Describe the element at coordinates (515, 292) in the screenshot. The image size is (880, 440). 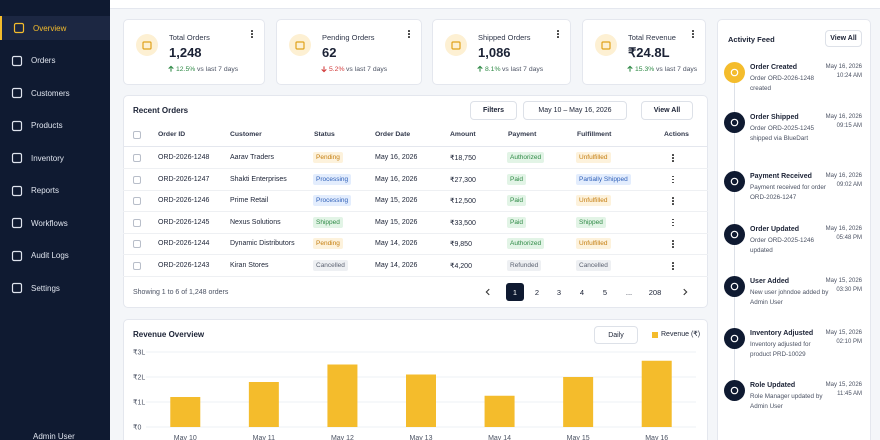
I see `page-button: 1` at that location.